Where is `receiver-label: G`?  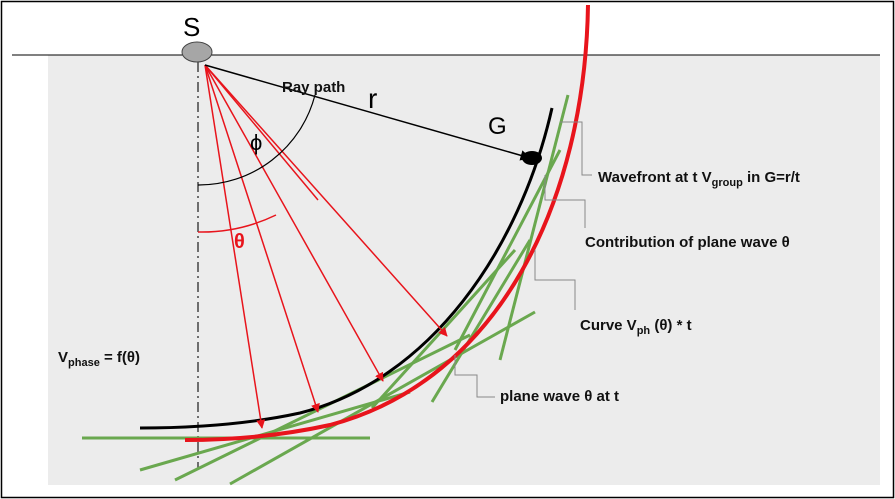
receiver-label: G is located at coordinates (497, 126).